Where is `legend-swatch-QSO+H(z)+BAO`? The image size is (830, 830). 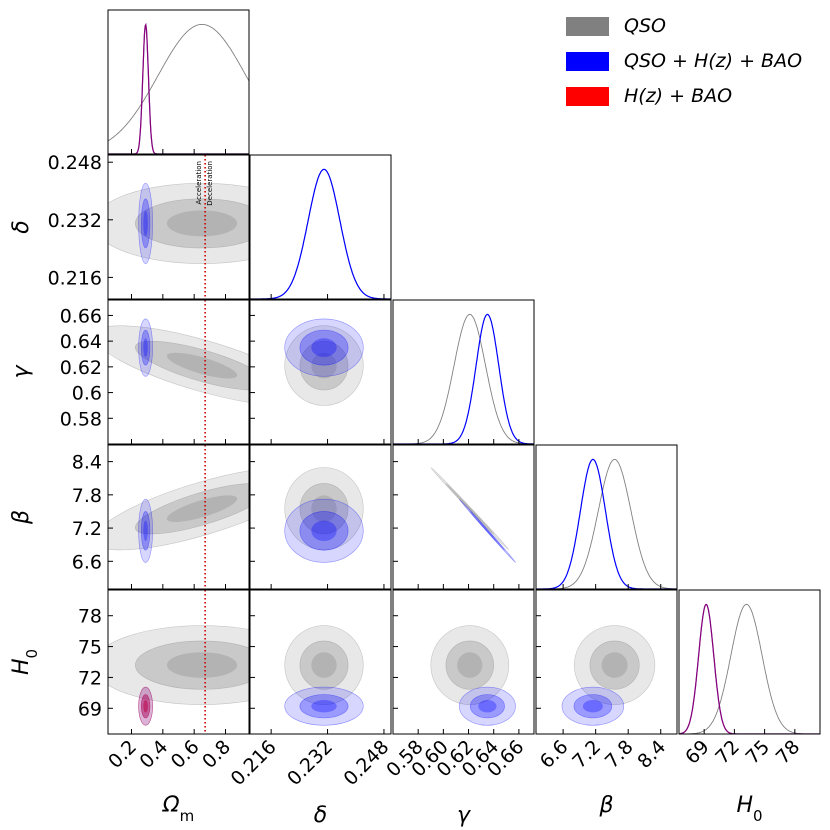 legend-swatch-QSO+H(z)+BAO is located at coordinates (587, 61).